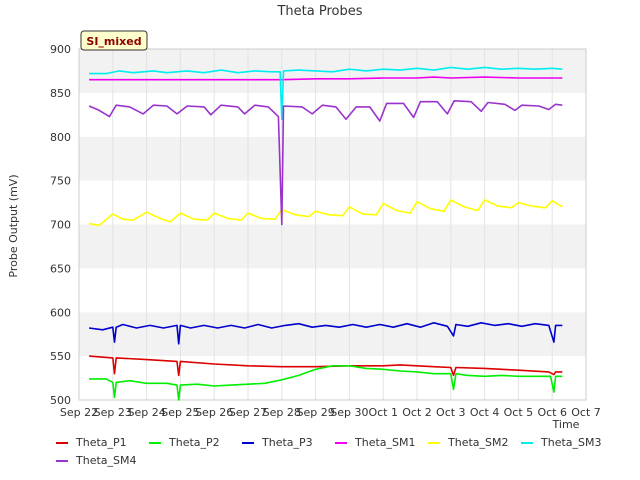  I want to click on legend-item: Theta_P1, so click(91, 442).